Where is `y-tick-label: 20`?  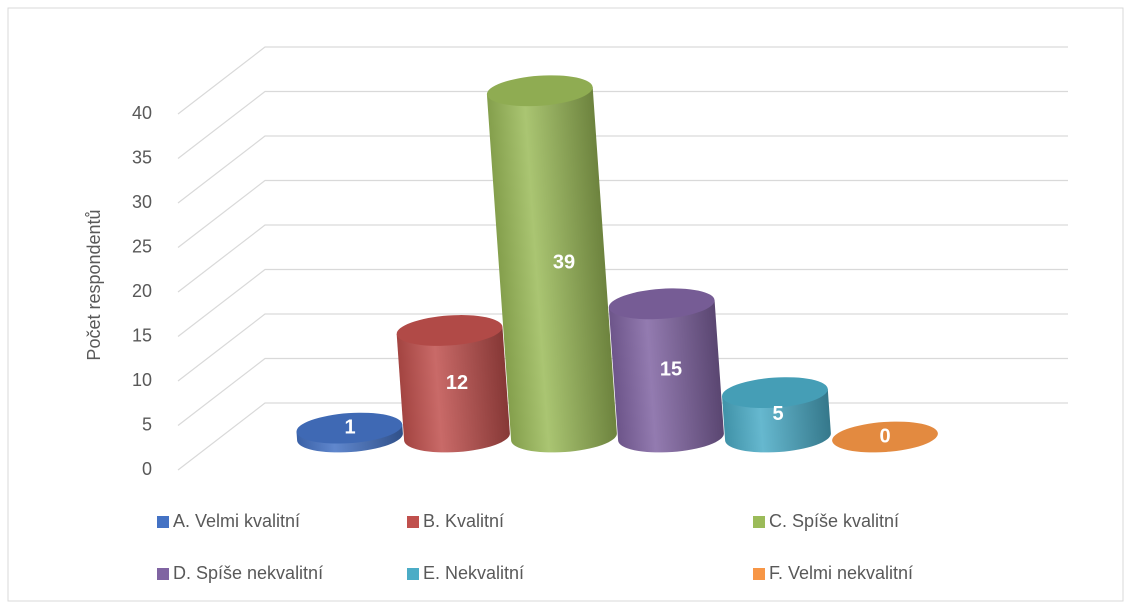 y-tick-label: 20 is located at coordinates (142, 291).